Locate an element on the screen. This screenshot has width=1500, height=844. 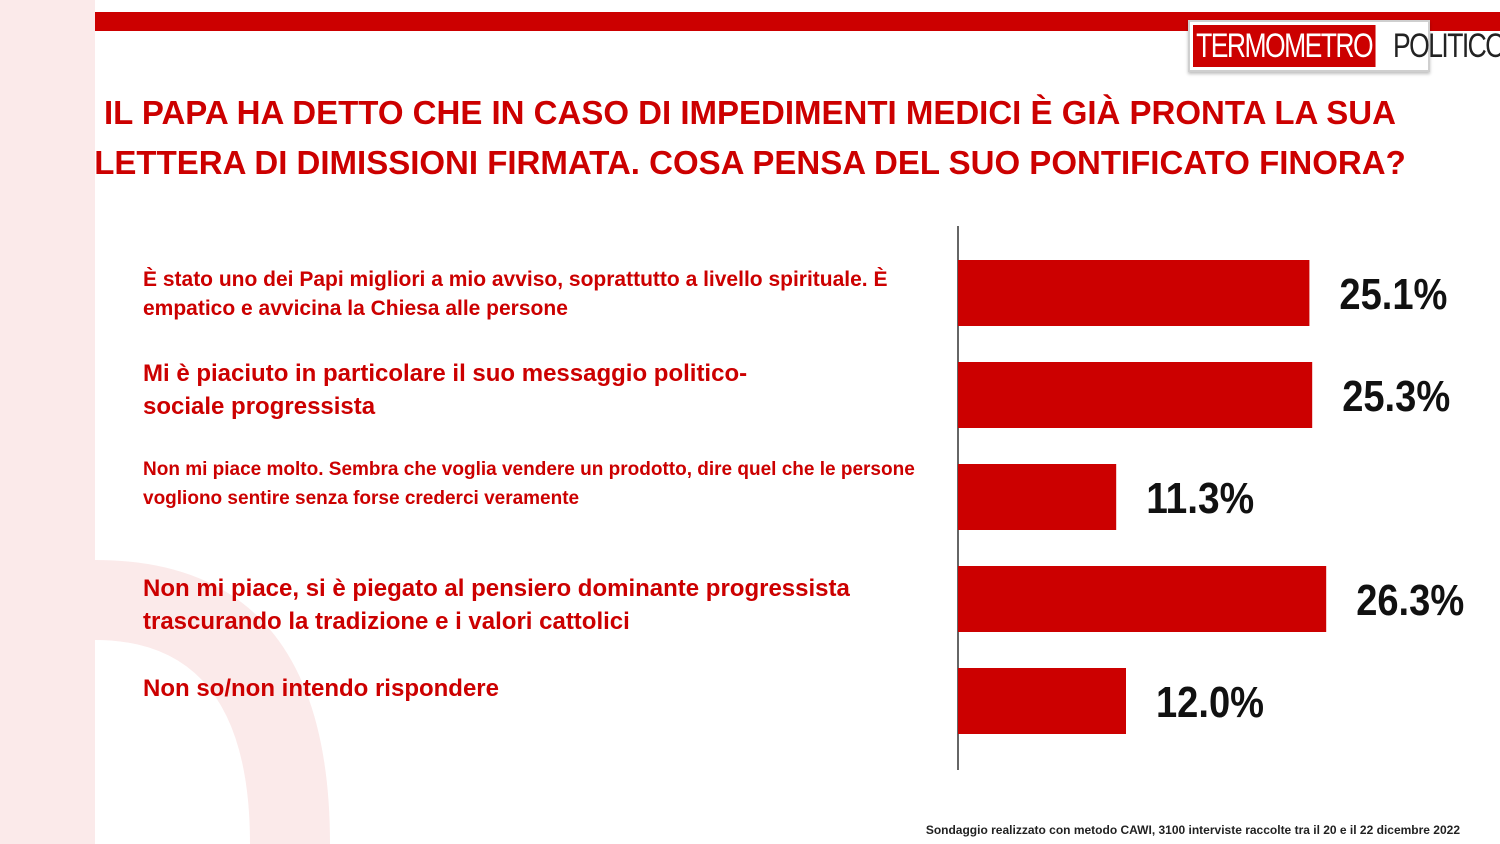
data-label: 25.3% is located at coordinates (1396, 396).